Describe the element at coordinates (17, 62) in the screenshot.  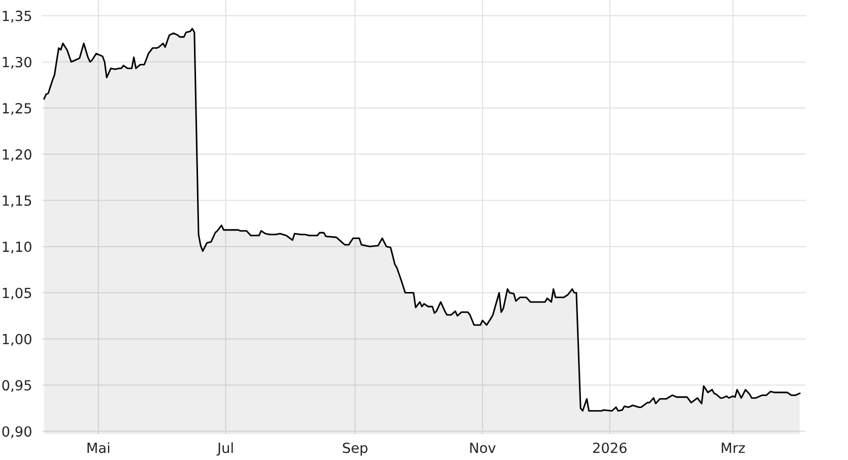
I see `y-tick-label: 1,30` at that location.